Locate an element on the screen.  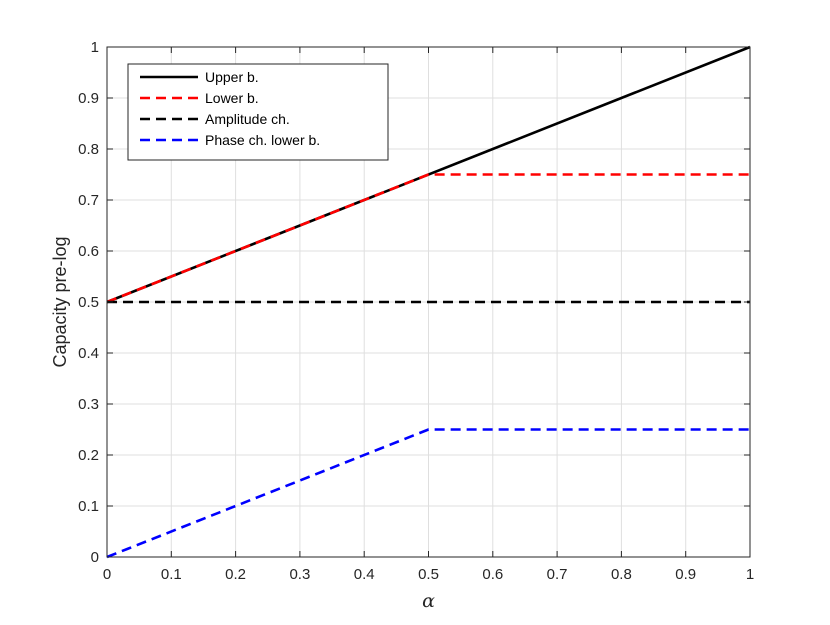
x-tick-label: 0.9 is located at coordinates (685, 574).